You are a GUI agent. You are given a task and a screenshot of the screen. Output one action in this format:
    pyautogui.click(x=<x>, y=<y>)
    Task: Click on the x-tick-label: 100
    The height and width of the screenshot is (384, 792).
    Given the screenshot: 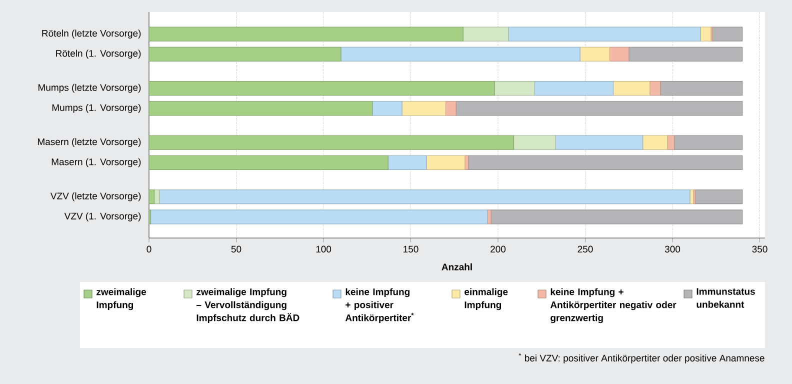 What is the action you would take?
    pyautogui.click(x=324, y=249)
    